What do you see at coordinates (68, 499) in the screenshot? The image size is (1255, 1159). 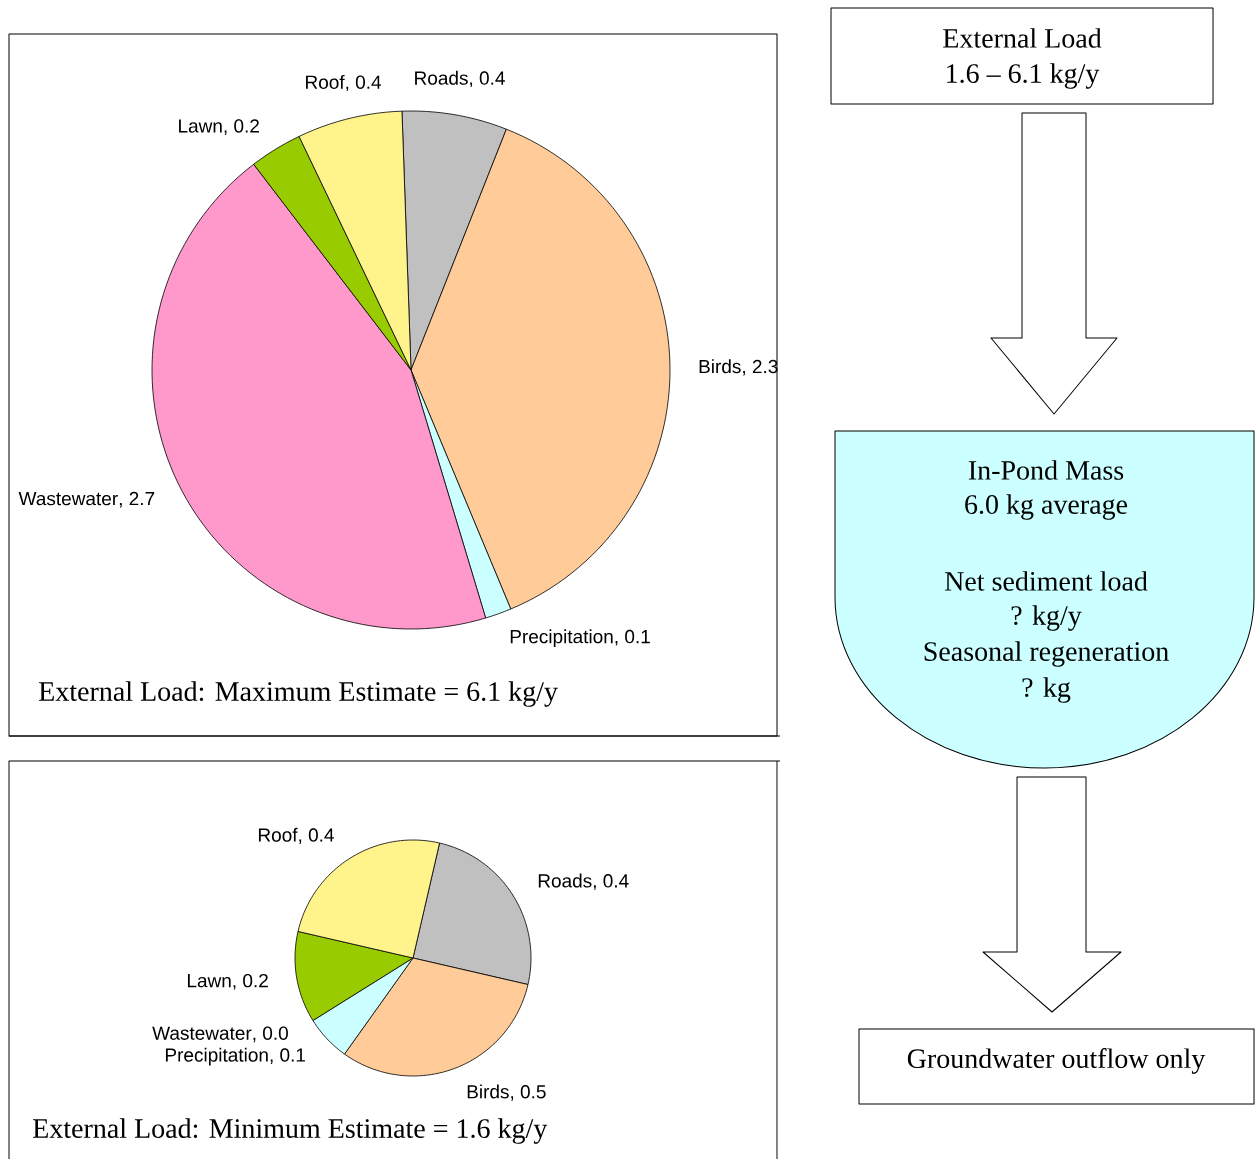 I see `slice-label: Wastewater` at bounding box center [68, 499].